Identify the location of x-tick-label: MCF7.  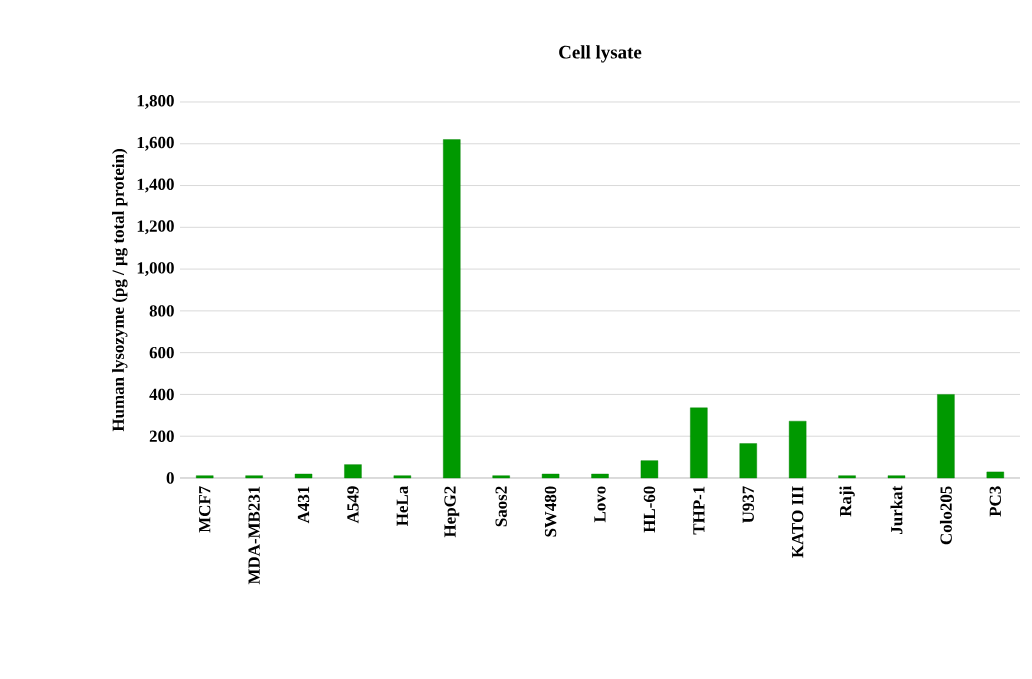
(205, 509).